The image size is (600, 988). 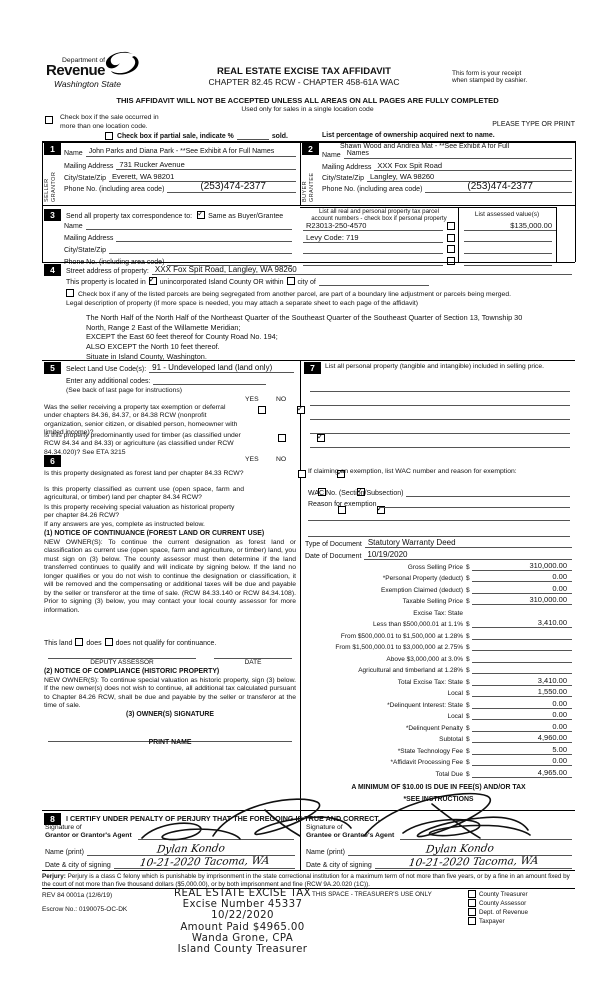 What do you see at coordinates (122, 654) in the screenshot?
I see `deputy-assessor-signature-line` at bounding box center [122, 654].